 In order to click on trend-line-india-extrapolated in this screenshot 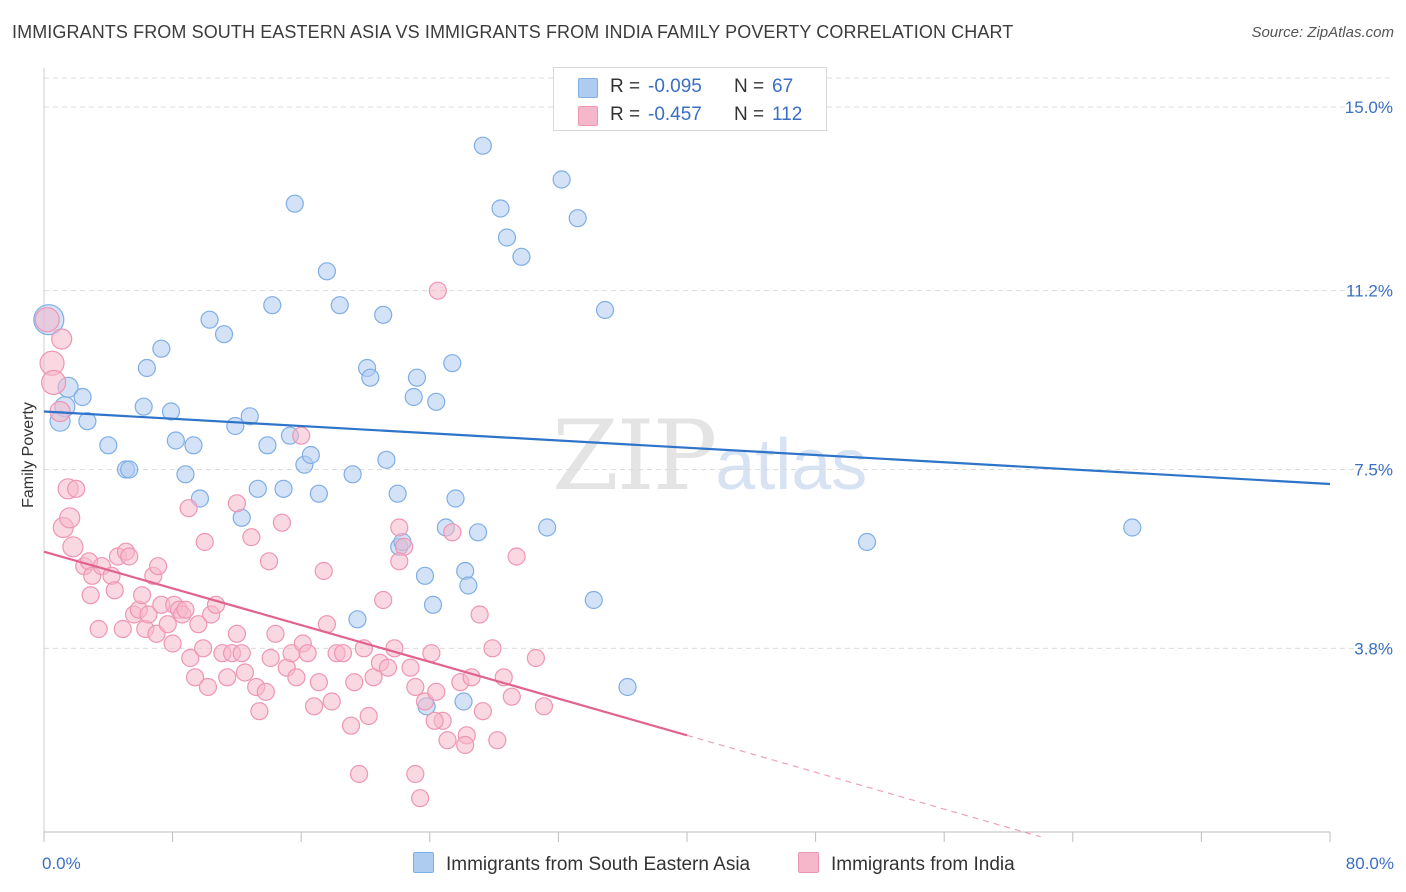, I will do `click(863, 786)`.